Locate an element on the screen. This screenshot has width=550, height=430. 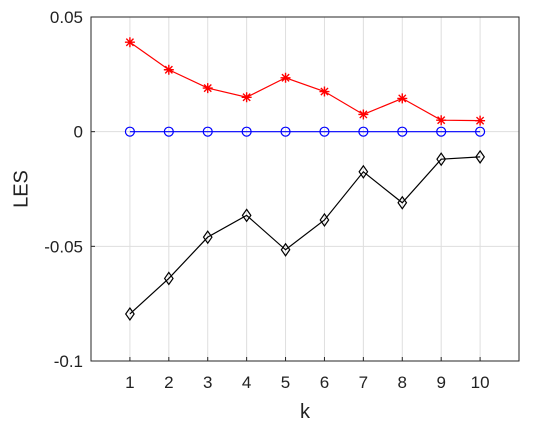
x-tick-label: 3 is located at coordinates (207, 382).